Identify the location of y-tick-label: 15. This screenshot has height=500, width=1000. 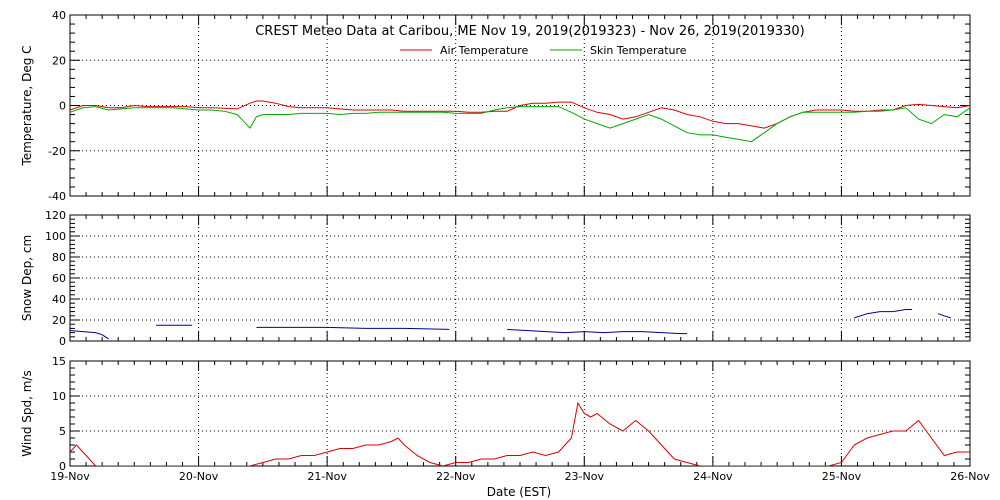
(59, 361).